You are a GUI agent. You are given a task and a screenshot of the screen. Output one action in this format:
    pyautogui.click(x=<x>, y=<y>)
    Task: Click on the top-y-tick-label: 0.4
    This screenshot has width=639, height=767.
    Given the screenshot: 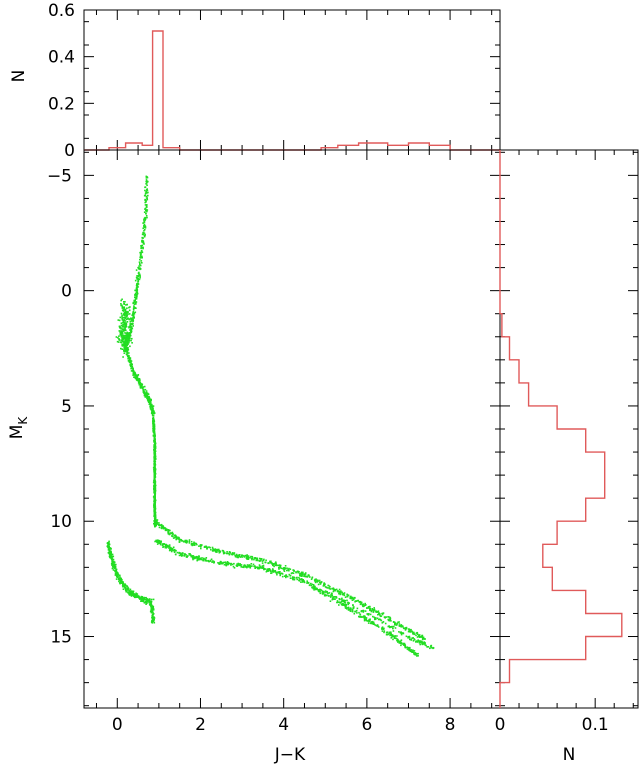 What is the action you would take?
    pyautogui.click(x=61, y=58)
    